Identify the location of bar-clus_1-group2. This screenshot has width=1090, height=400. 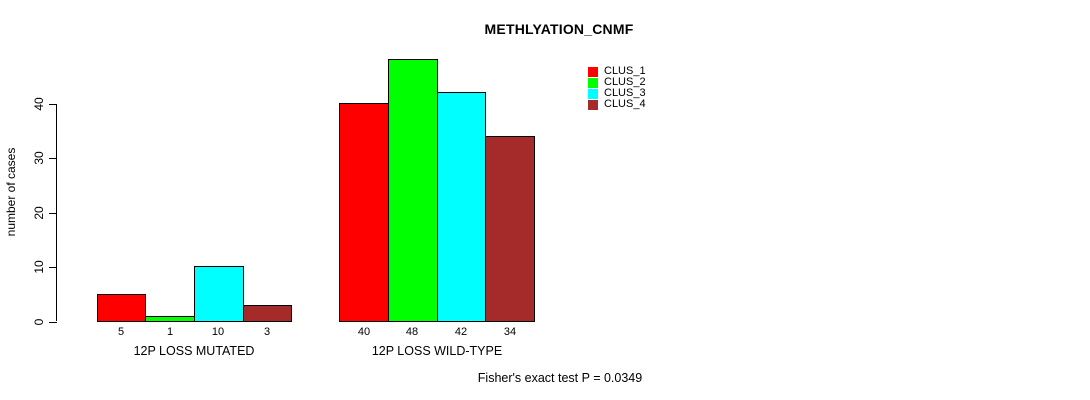
(364, 212).